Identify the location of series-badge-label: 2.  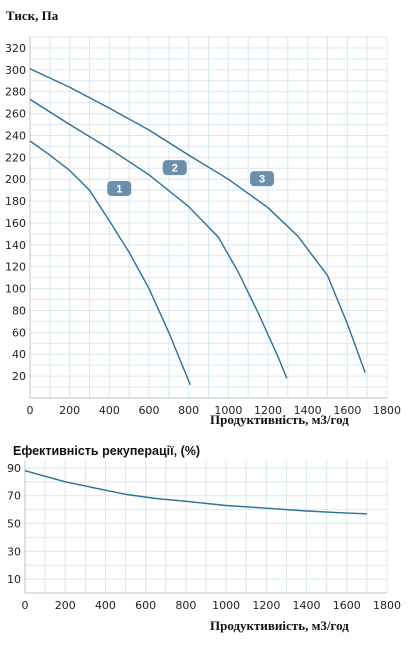
(175, 169).